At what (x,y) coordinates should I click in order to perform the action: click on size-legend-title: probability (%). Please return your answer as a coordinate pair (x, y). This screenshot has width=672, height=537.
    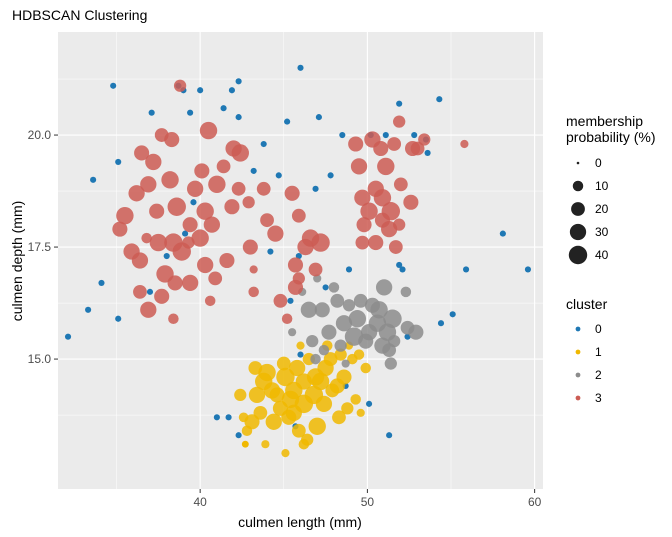
    Looking at the image, I should click on (610, 137).